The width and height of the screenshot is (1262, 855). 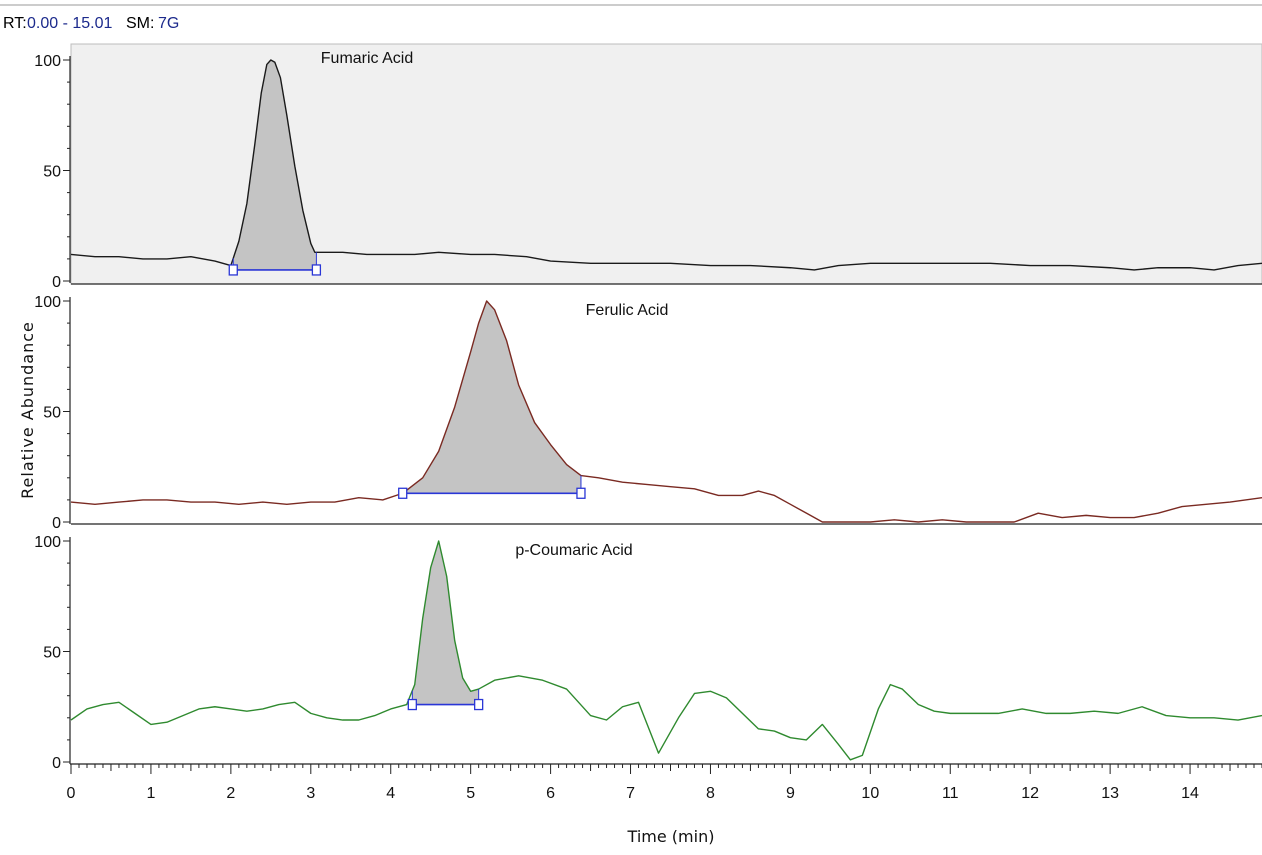 I want to click on rt-value: 0.00 - 15.01, so click(x=70, y=23).